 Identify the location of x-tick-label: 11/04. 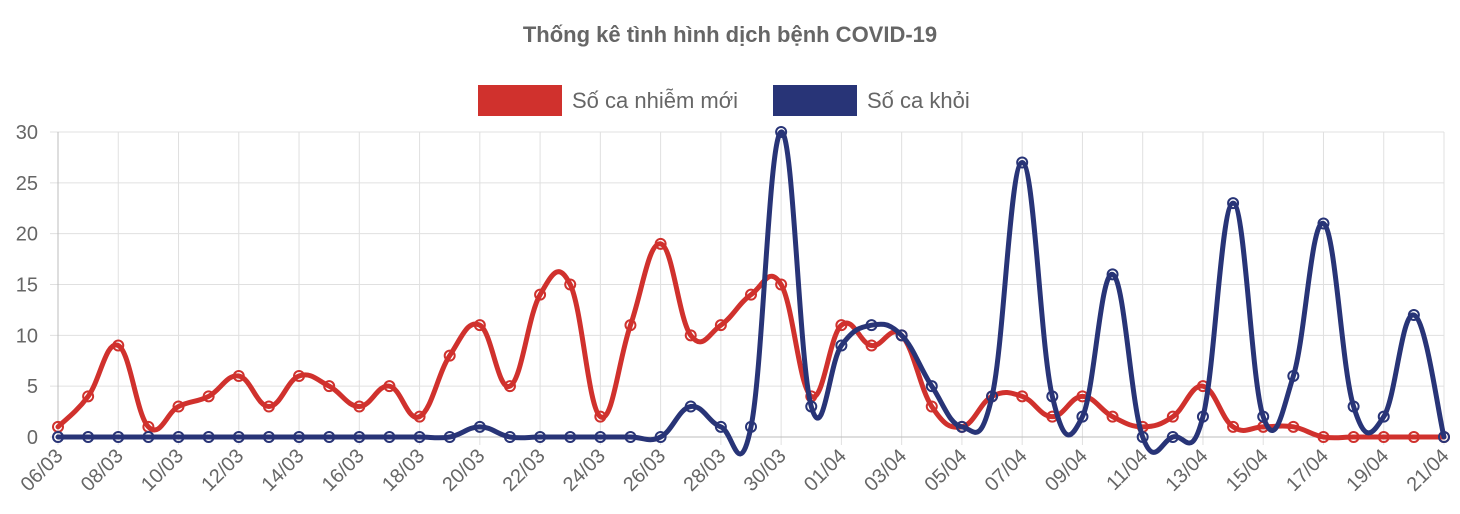
(1127, 470).